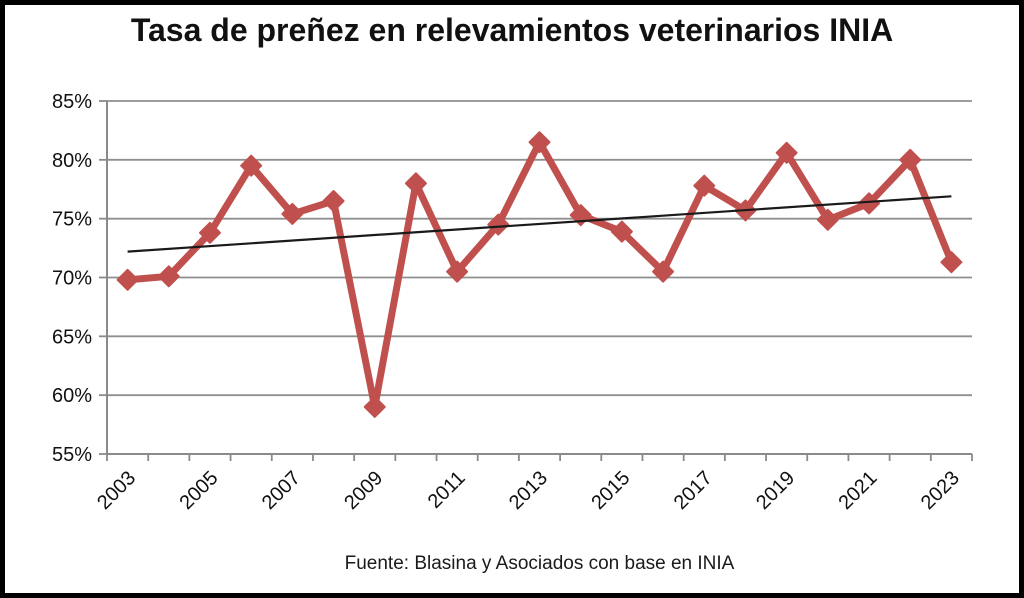 The image size is (1024, 598). Describe the element at coordinates (72, 337) in the screenshot. I see `y-axis-label: 65%` at that location.